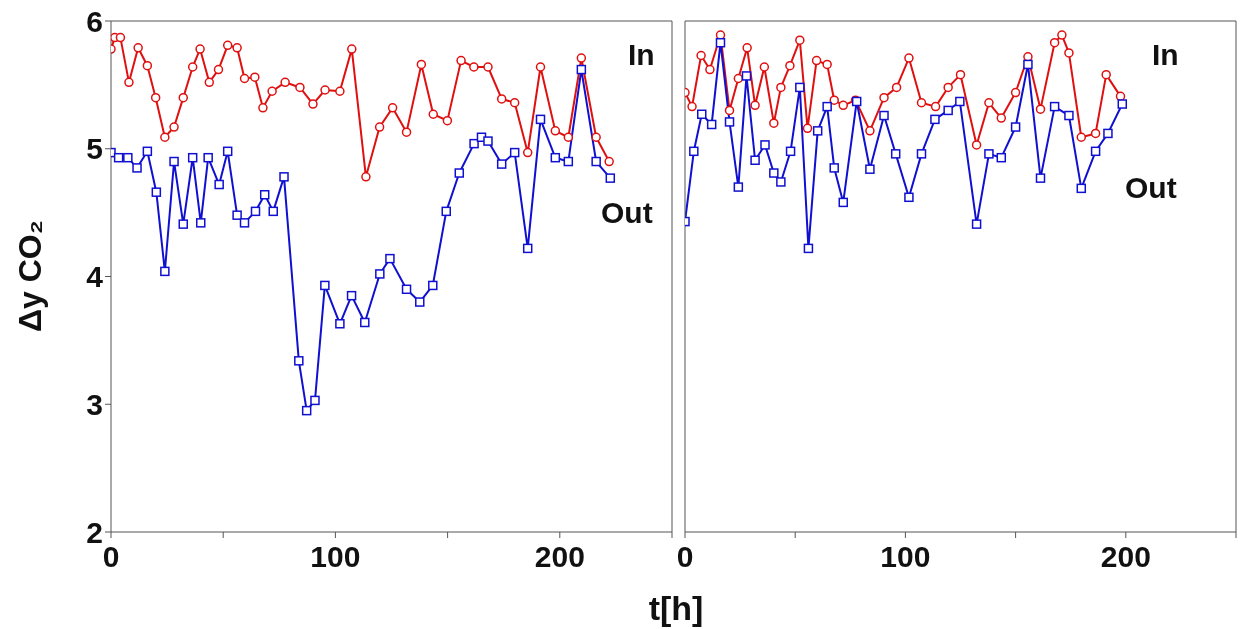  I want to click on y-axis-title: Δy CO₂, so click(30, 276).